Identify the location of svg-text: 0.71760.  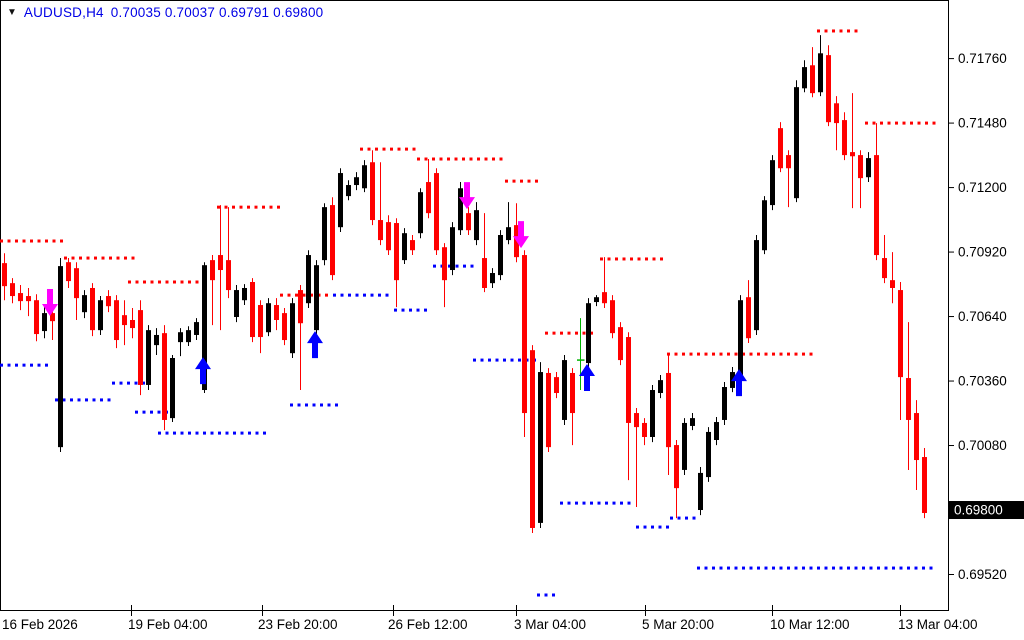
(982, 58).